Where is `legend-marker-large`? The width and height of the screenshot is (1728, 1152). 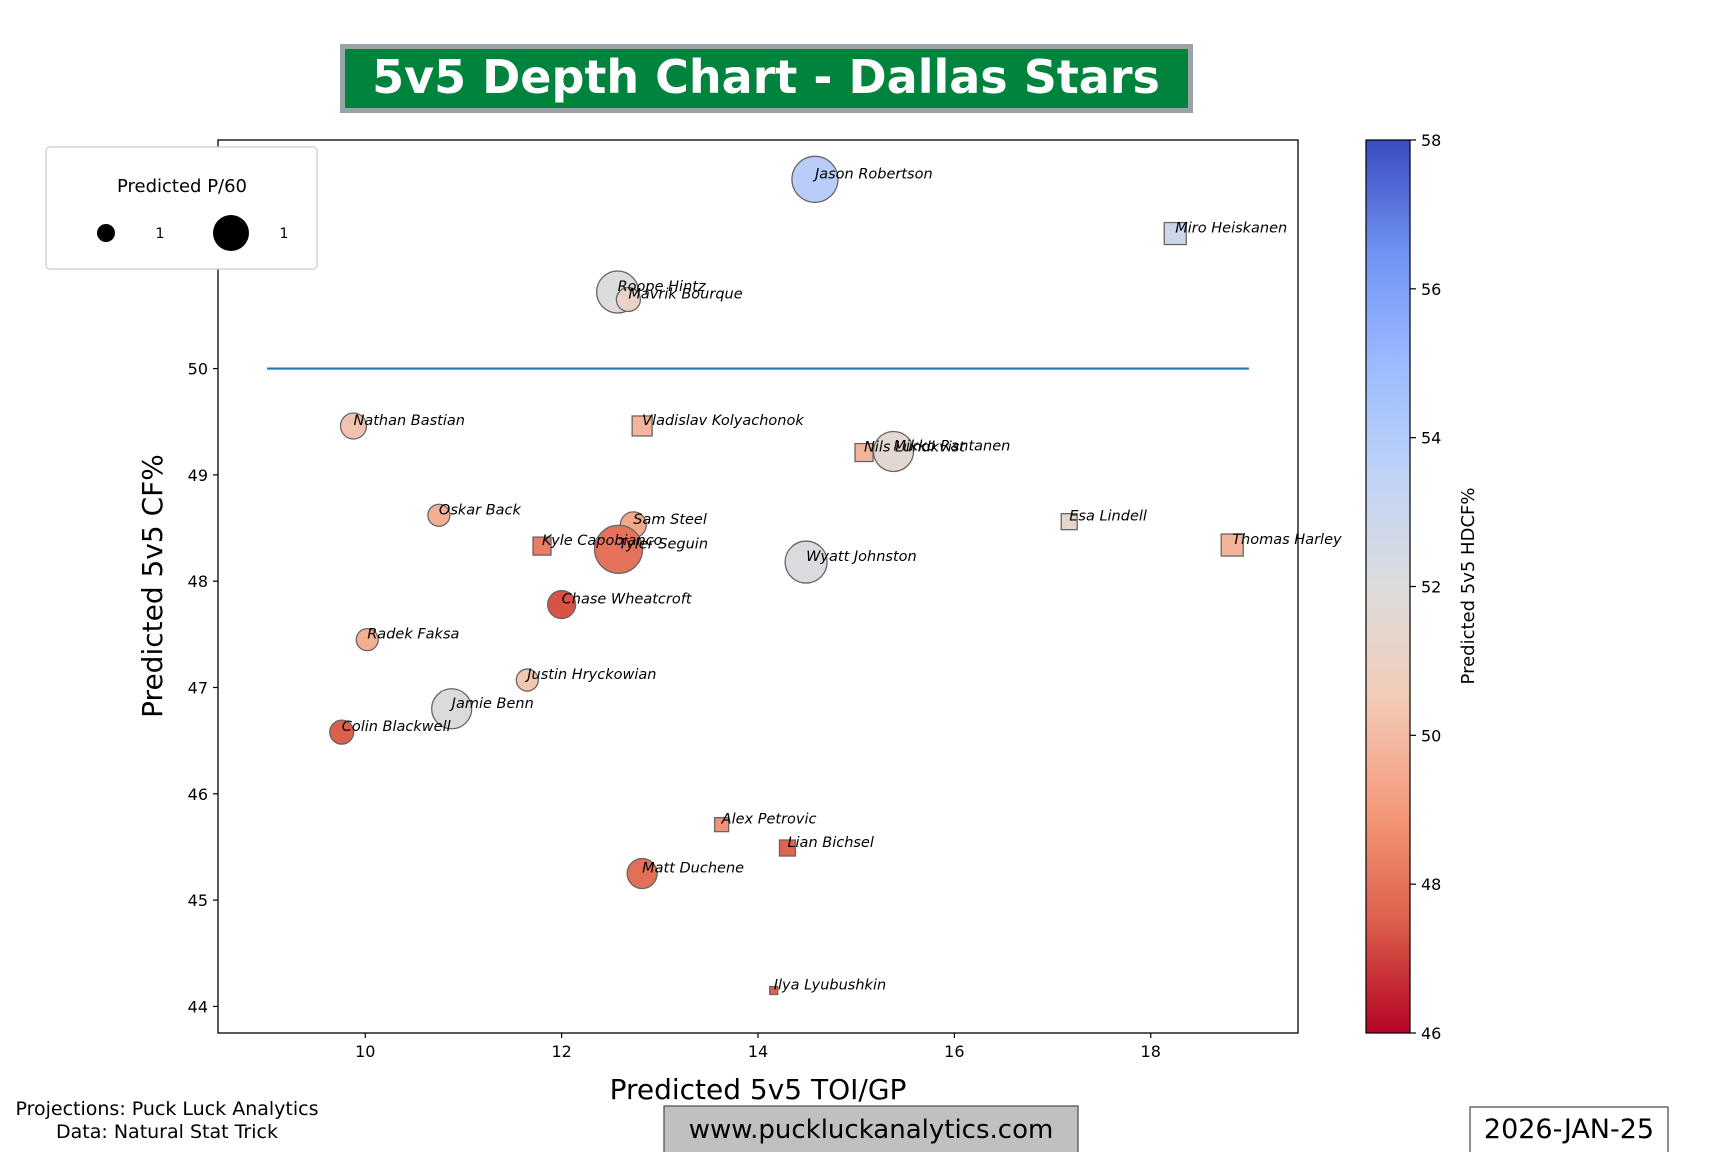
legend-marker-large is located at coordinates (231, 233).